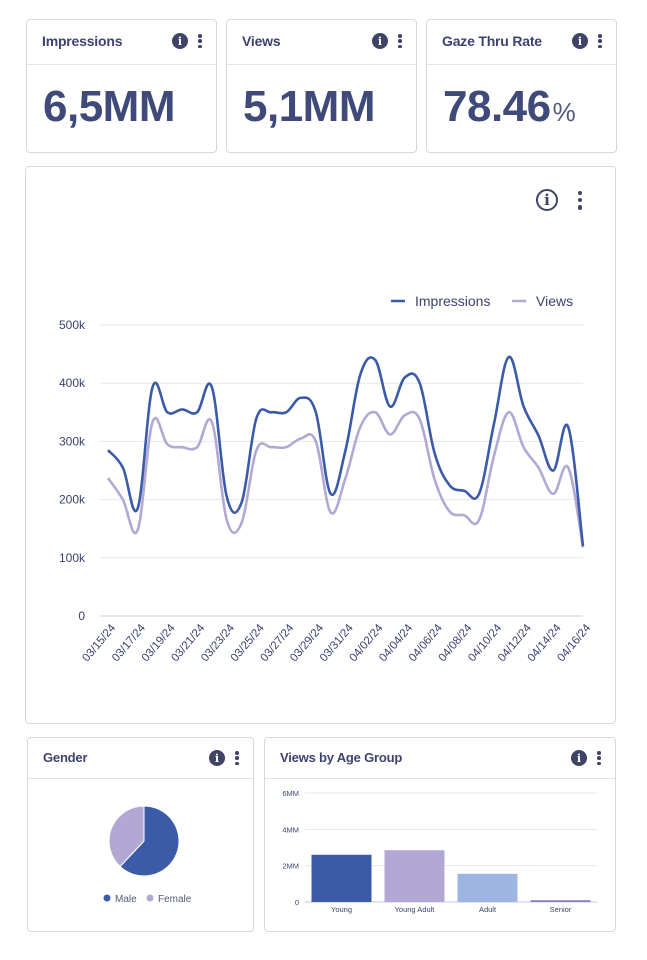 Image resolution: width=647 pixels, height=960 pixels. I want to click on gender-card: Gender i Male Female, so click(140, 834).